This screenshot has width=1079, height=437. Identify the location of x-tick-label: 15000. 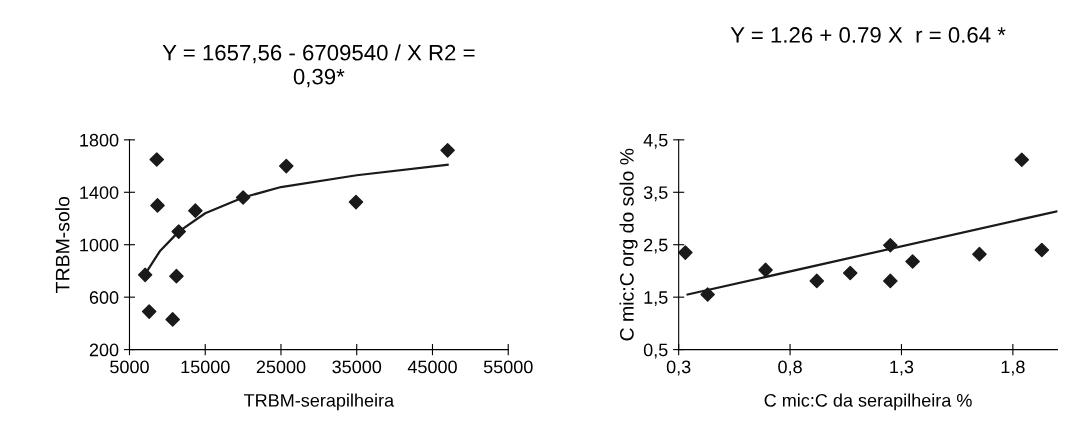
(205, 367).